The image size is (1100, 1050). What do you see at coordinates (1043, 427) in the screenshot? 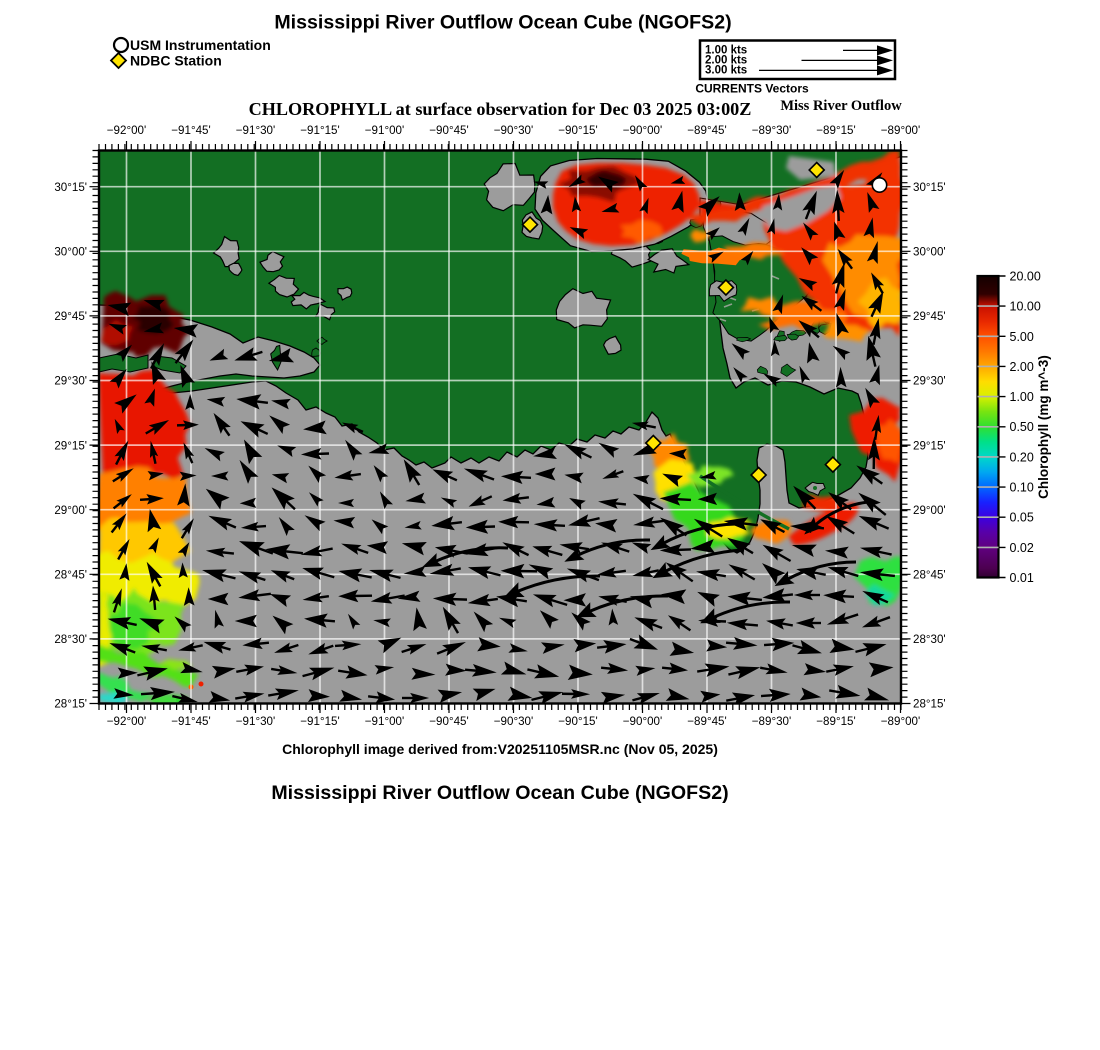
I see `svg-text: Chlorophyll (mg m^-3)` at bounding box center [1043, 427].